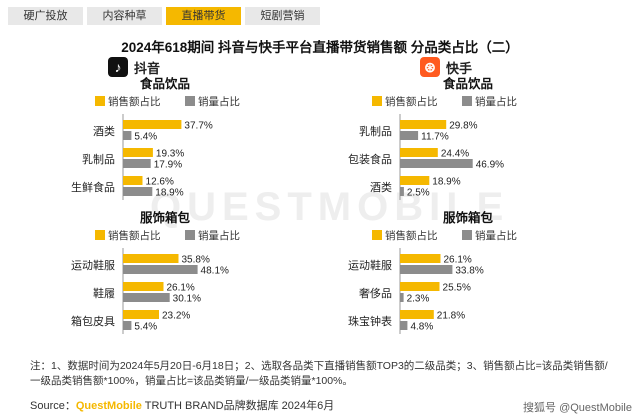 The height and width of the screenshot is (420, 640). Describe the element at coordinates (469, 271) in the screenshot. I see `value-label-volume: 33.8%` at that location.